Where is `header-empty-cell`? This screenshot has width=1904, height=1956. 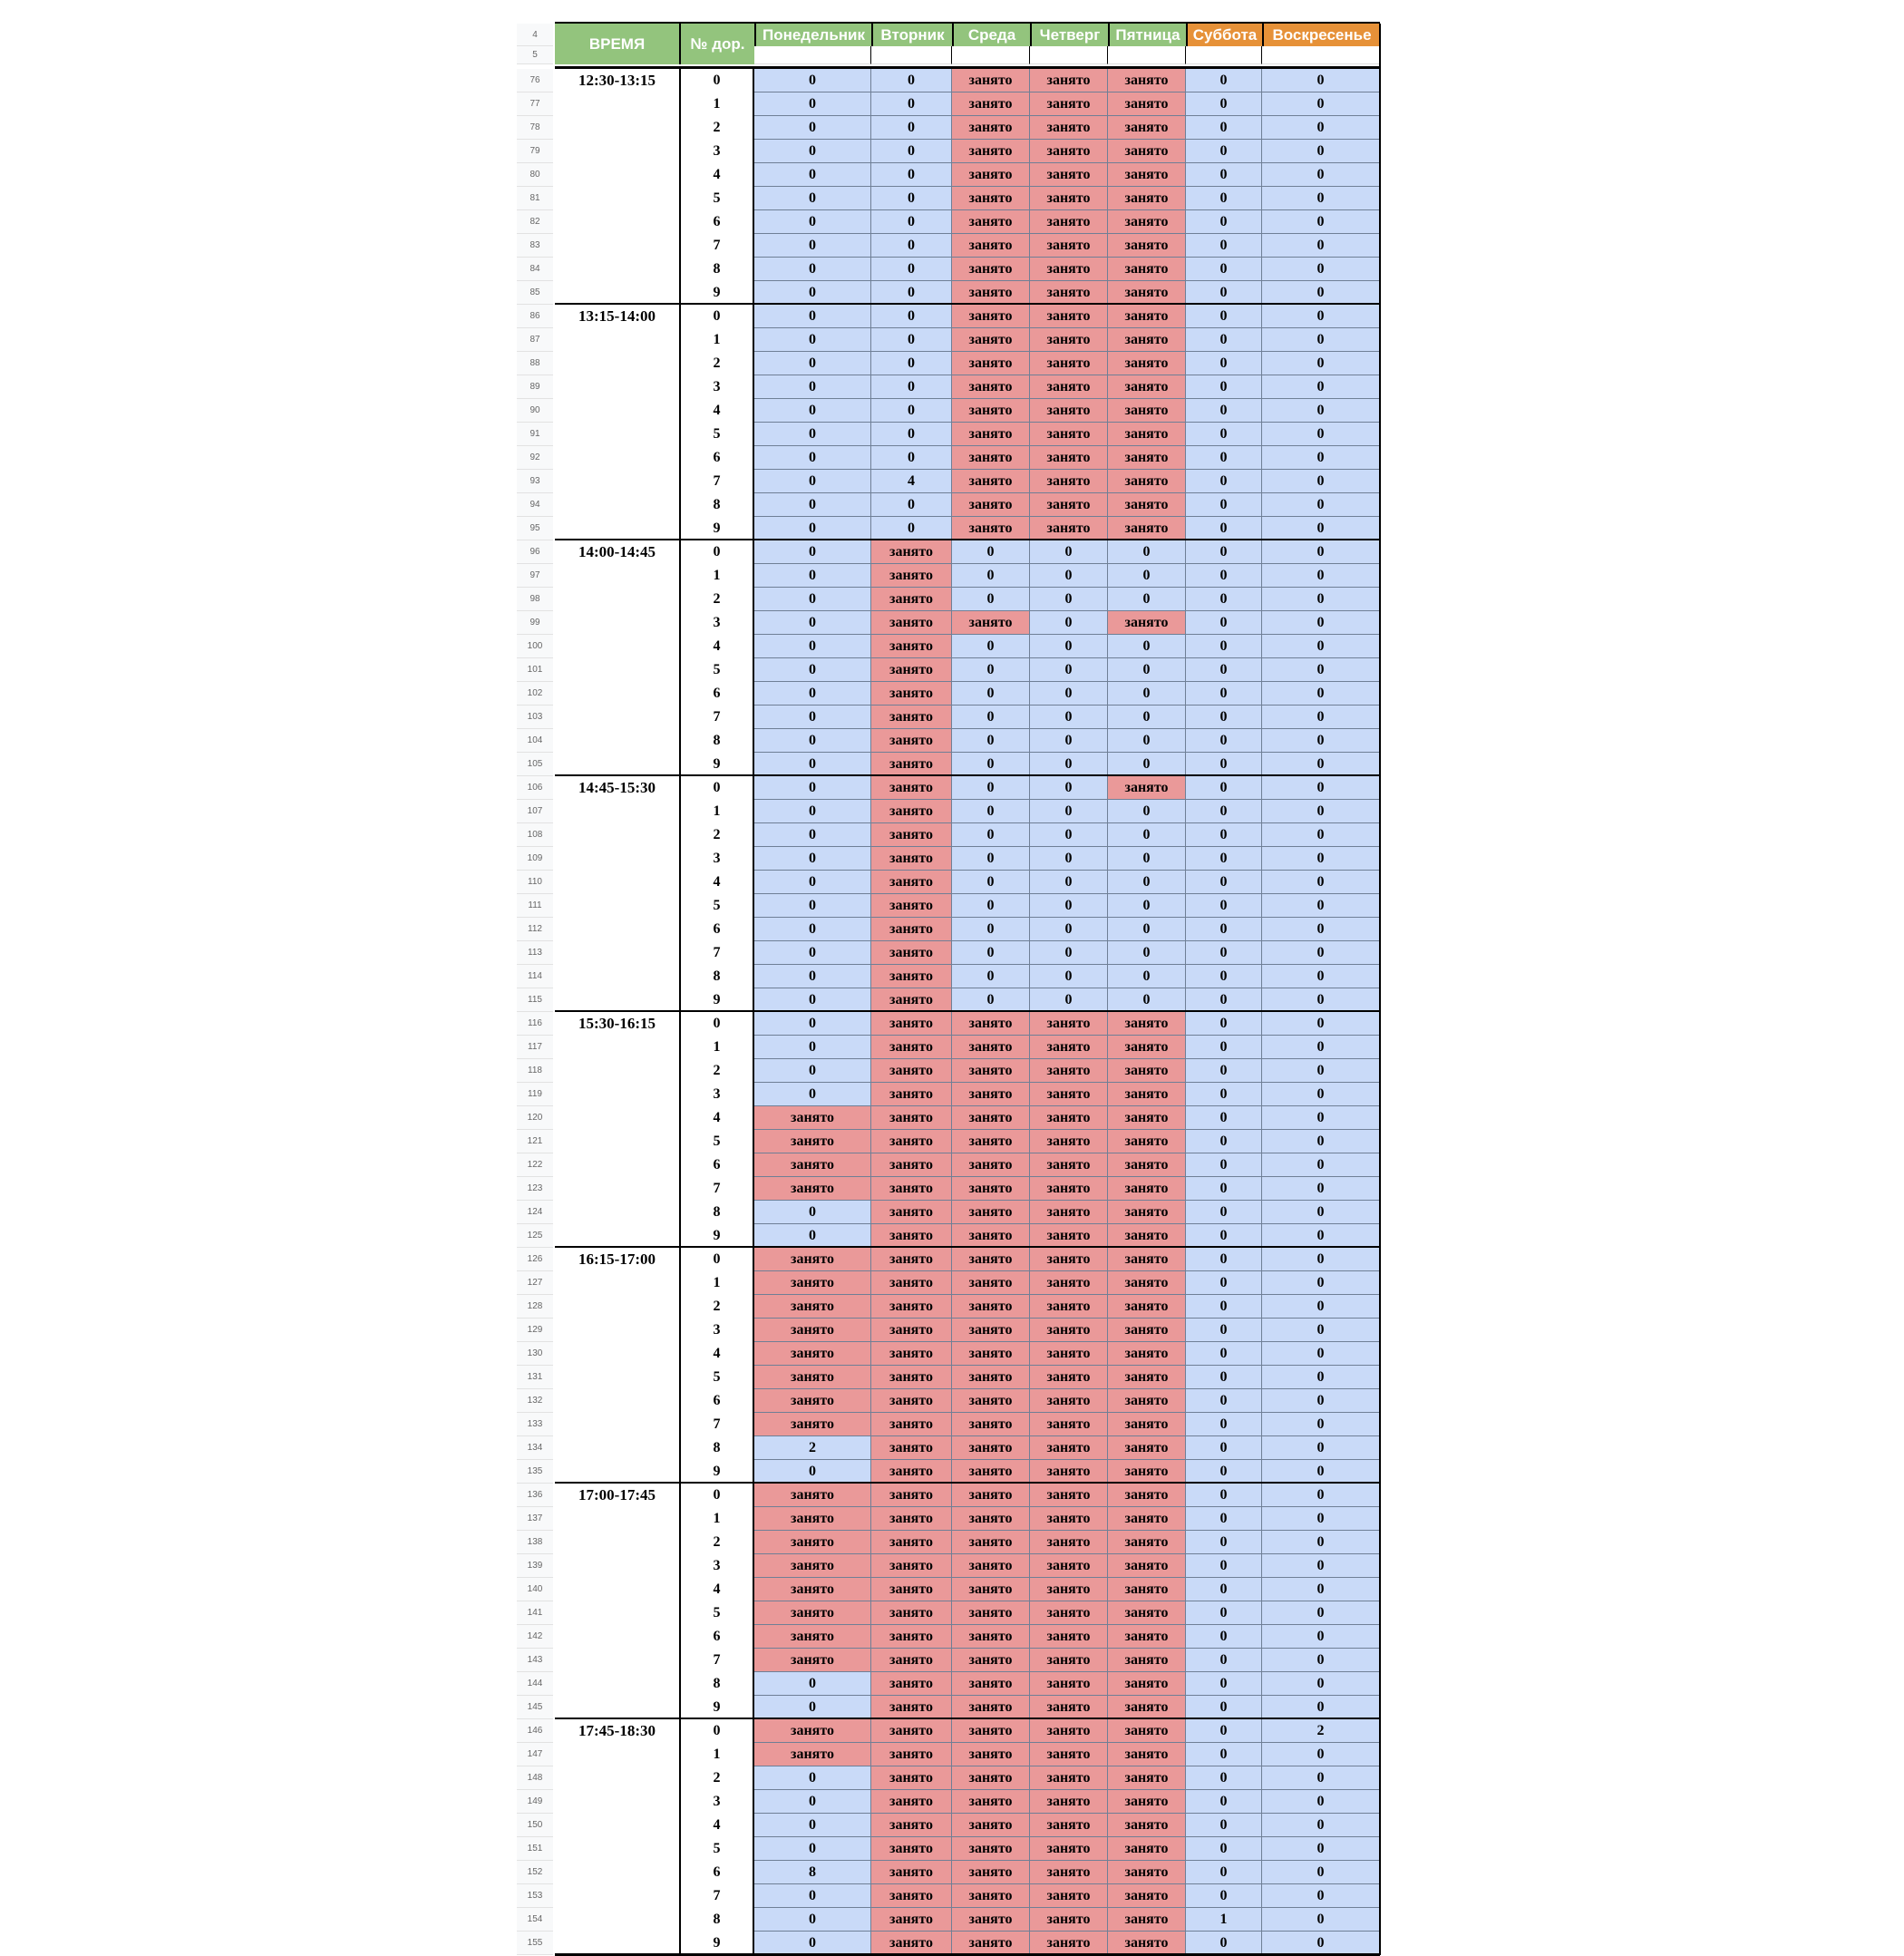 header-empty-cell is located at coordinates (1321, 55).